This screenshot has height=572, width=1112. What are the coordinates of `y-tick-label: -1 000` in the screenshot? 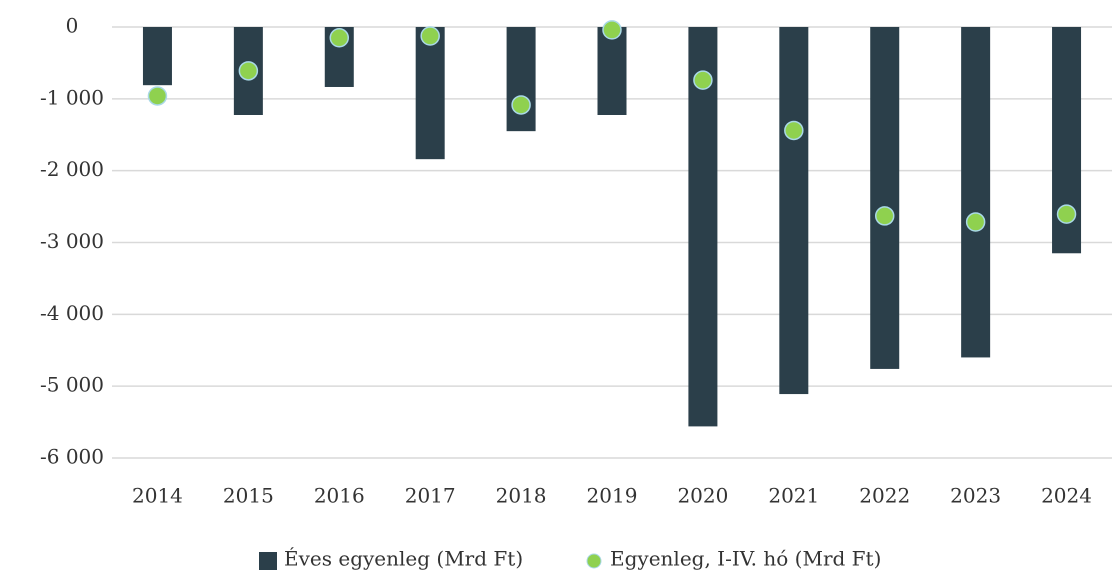 It's located at (72, 97).